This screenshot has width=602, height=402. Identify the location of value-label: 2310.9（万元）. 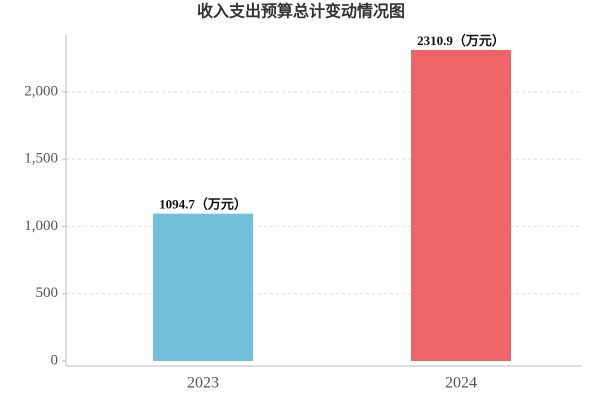
(461, 40).